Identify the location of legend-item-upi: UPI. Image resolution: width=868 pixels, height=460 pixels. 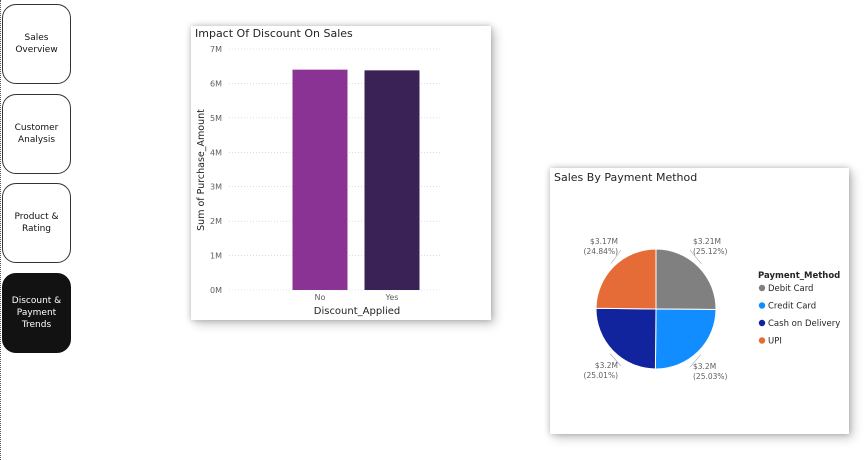
(775, 342).